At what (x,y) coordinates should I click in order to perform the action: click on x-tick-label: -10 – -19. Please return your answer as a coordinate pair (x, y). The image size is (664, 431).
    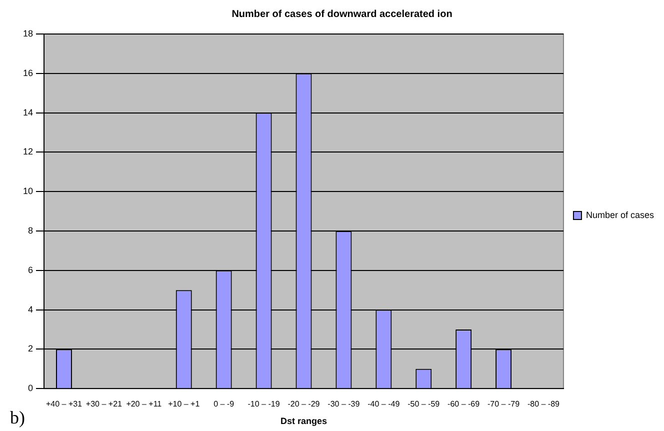
    Looking at the image, I should click on (264, 404).